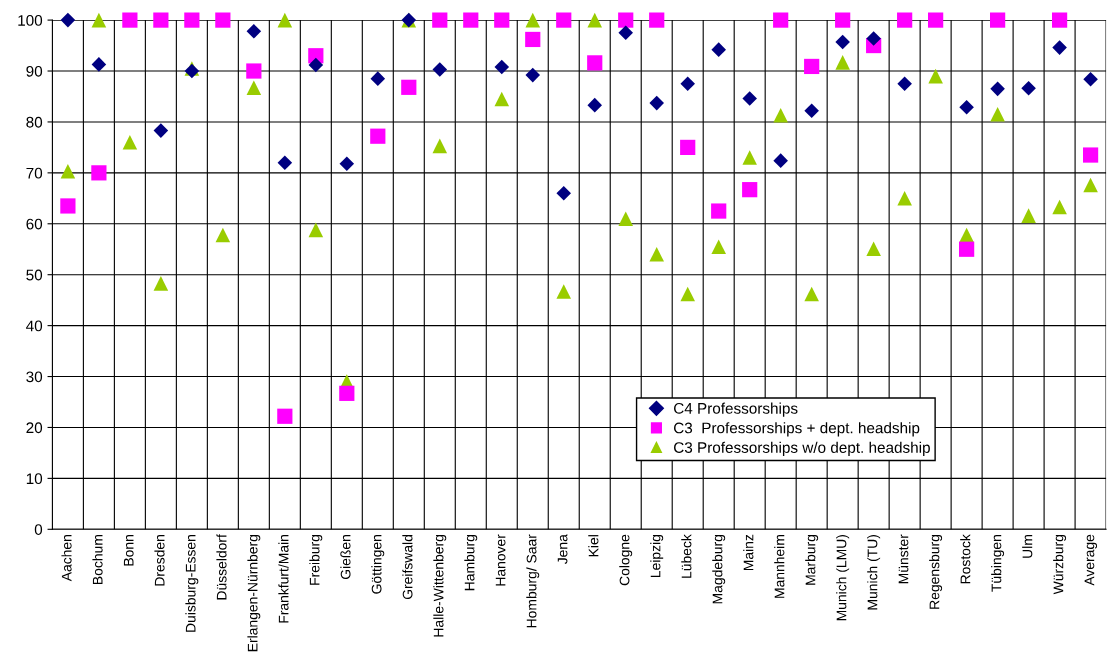 The width and height of the screenshot is (1115, 670). I want to click on y-tick-label: 60, so click(34, 224).